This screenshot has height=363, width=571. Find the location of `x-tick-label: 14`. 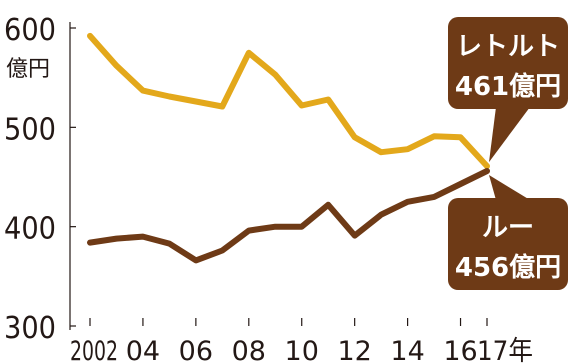

x-tick-label: 14 is located at coordinates (407, 349).